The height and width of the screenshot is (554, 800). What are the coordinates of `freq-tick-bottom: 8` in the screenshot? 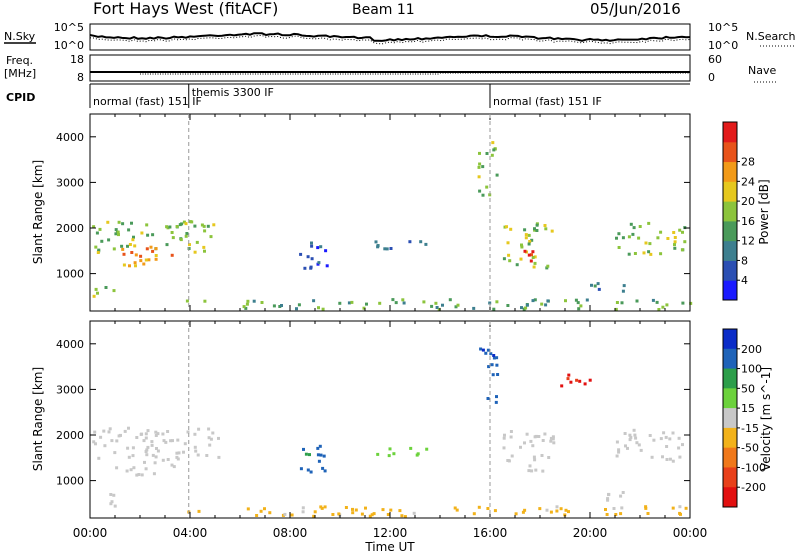 It's located at (80, 77).